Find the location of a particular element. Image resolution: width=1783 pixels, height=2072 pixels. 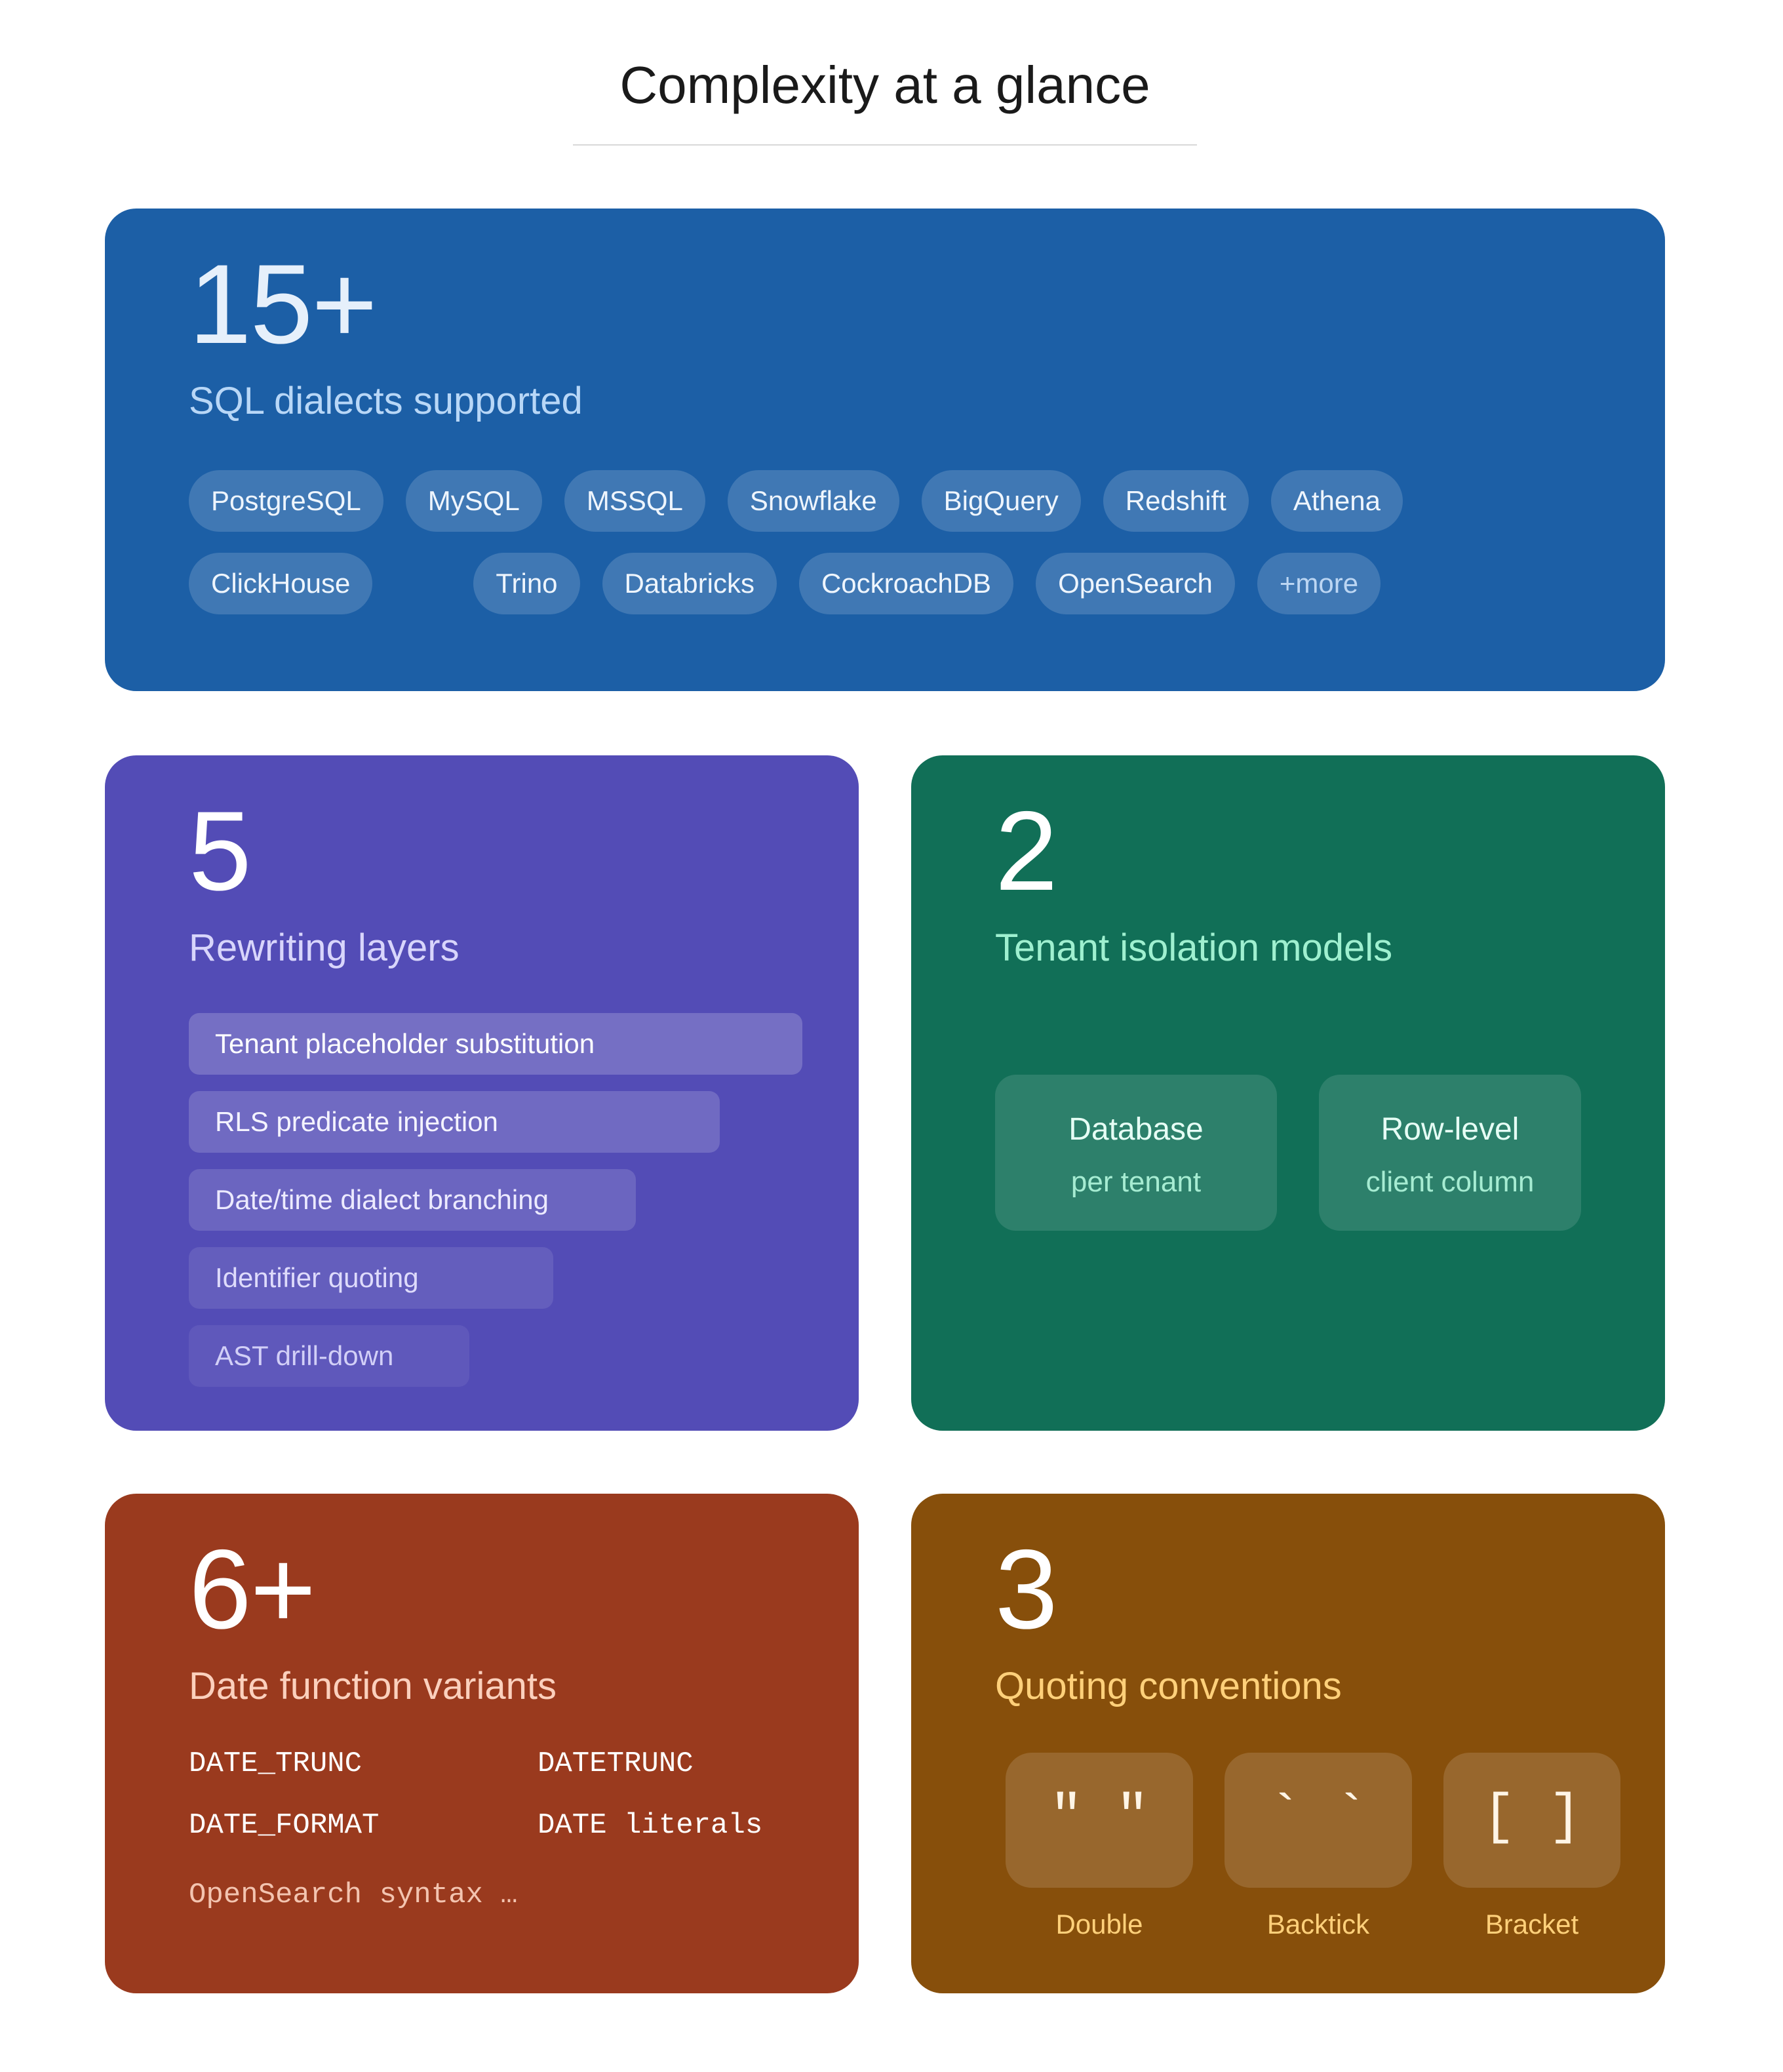

dialect-chip: MSSQL is located at coordinates (634, 501).